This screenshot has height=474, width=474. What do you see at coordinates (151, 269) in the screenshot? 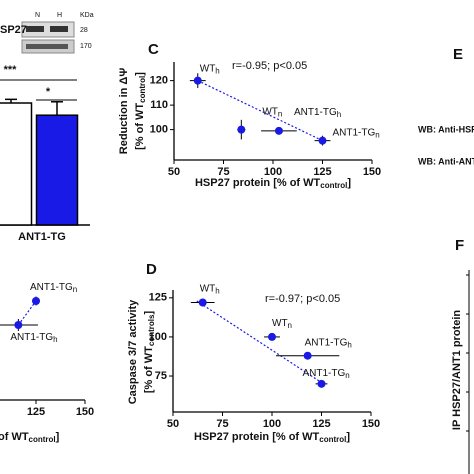
I see `panel-letter: D` at bounding box center [151, 269].